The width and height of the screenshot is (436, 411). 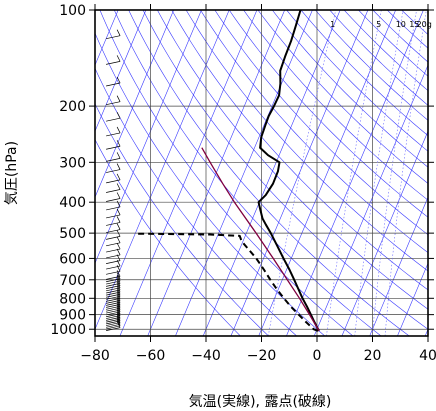 I want to click on x-tick-label: −80, so click(x=95, y=356).